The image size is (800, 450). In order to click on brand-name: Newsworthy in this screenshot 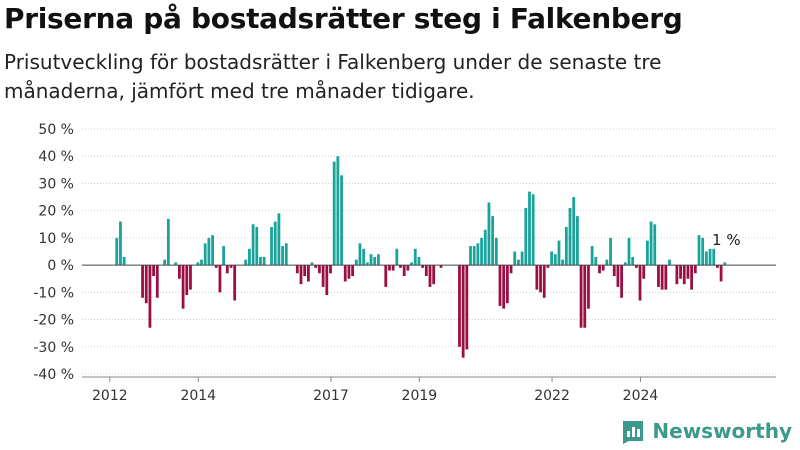, I will do `click(722, 431)`.